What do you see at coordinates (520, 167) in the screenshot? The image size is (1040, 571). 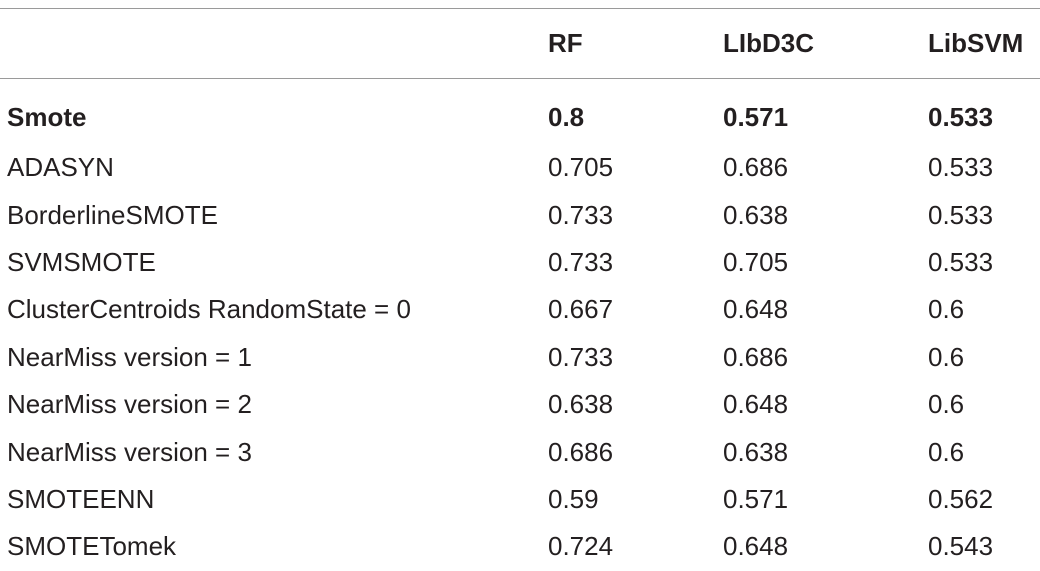 I see `table-row: ADASYN 0.705 0.686 0.533` at bounding box center [520, 167].